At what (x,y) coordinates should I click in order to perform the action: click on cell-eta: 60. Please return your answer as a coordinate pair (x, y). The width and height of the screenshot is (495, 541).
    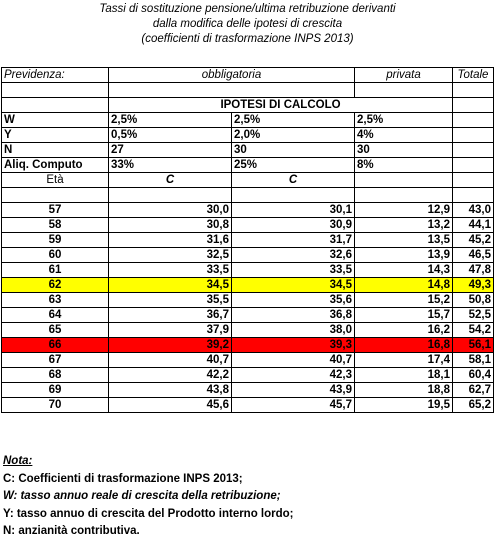
    Looking at the image, I should click on (55, 255).